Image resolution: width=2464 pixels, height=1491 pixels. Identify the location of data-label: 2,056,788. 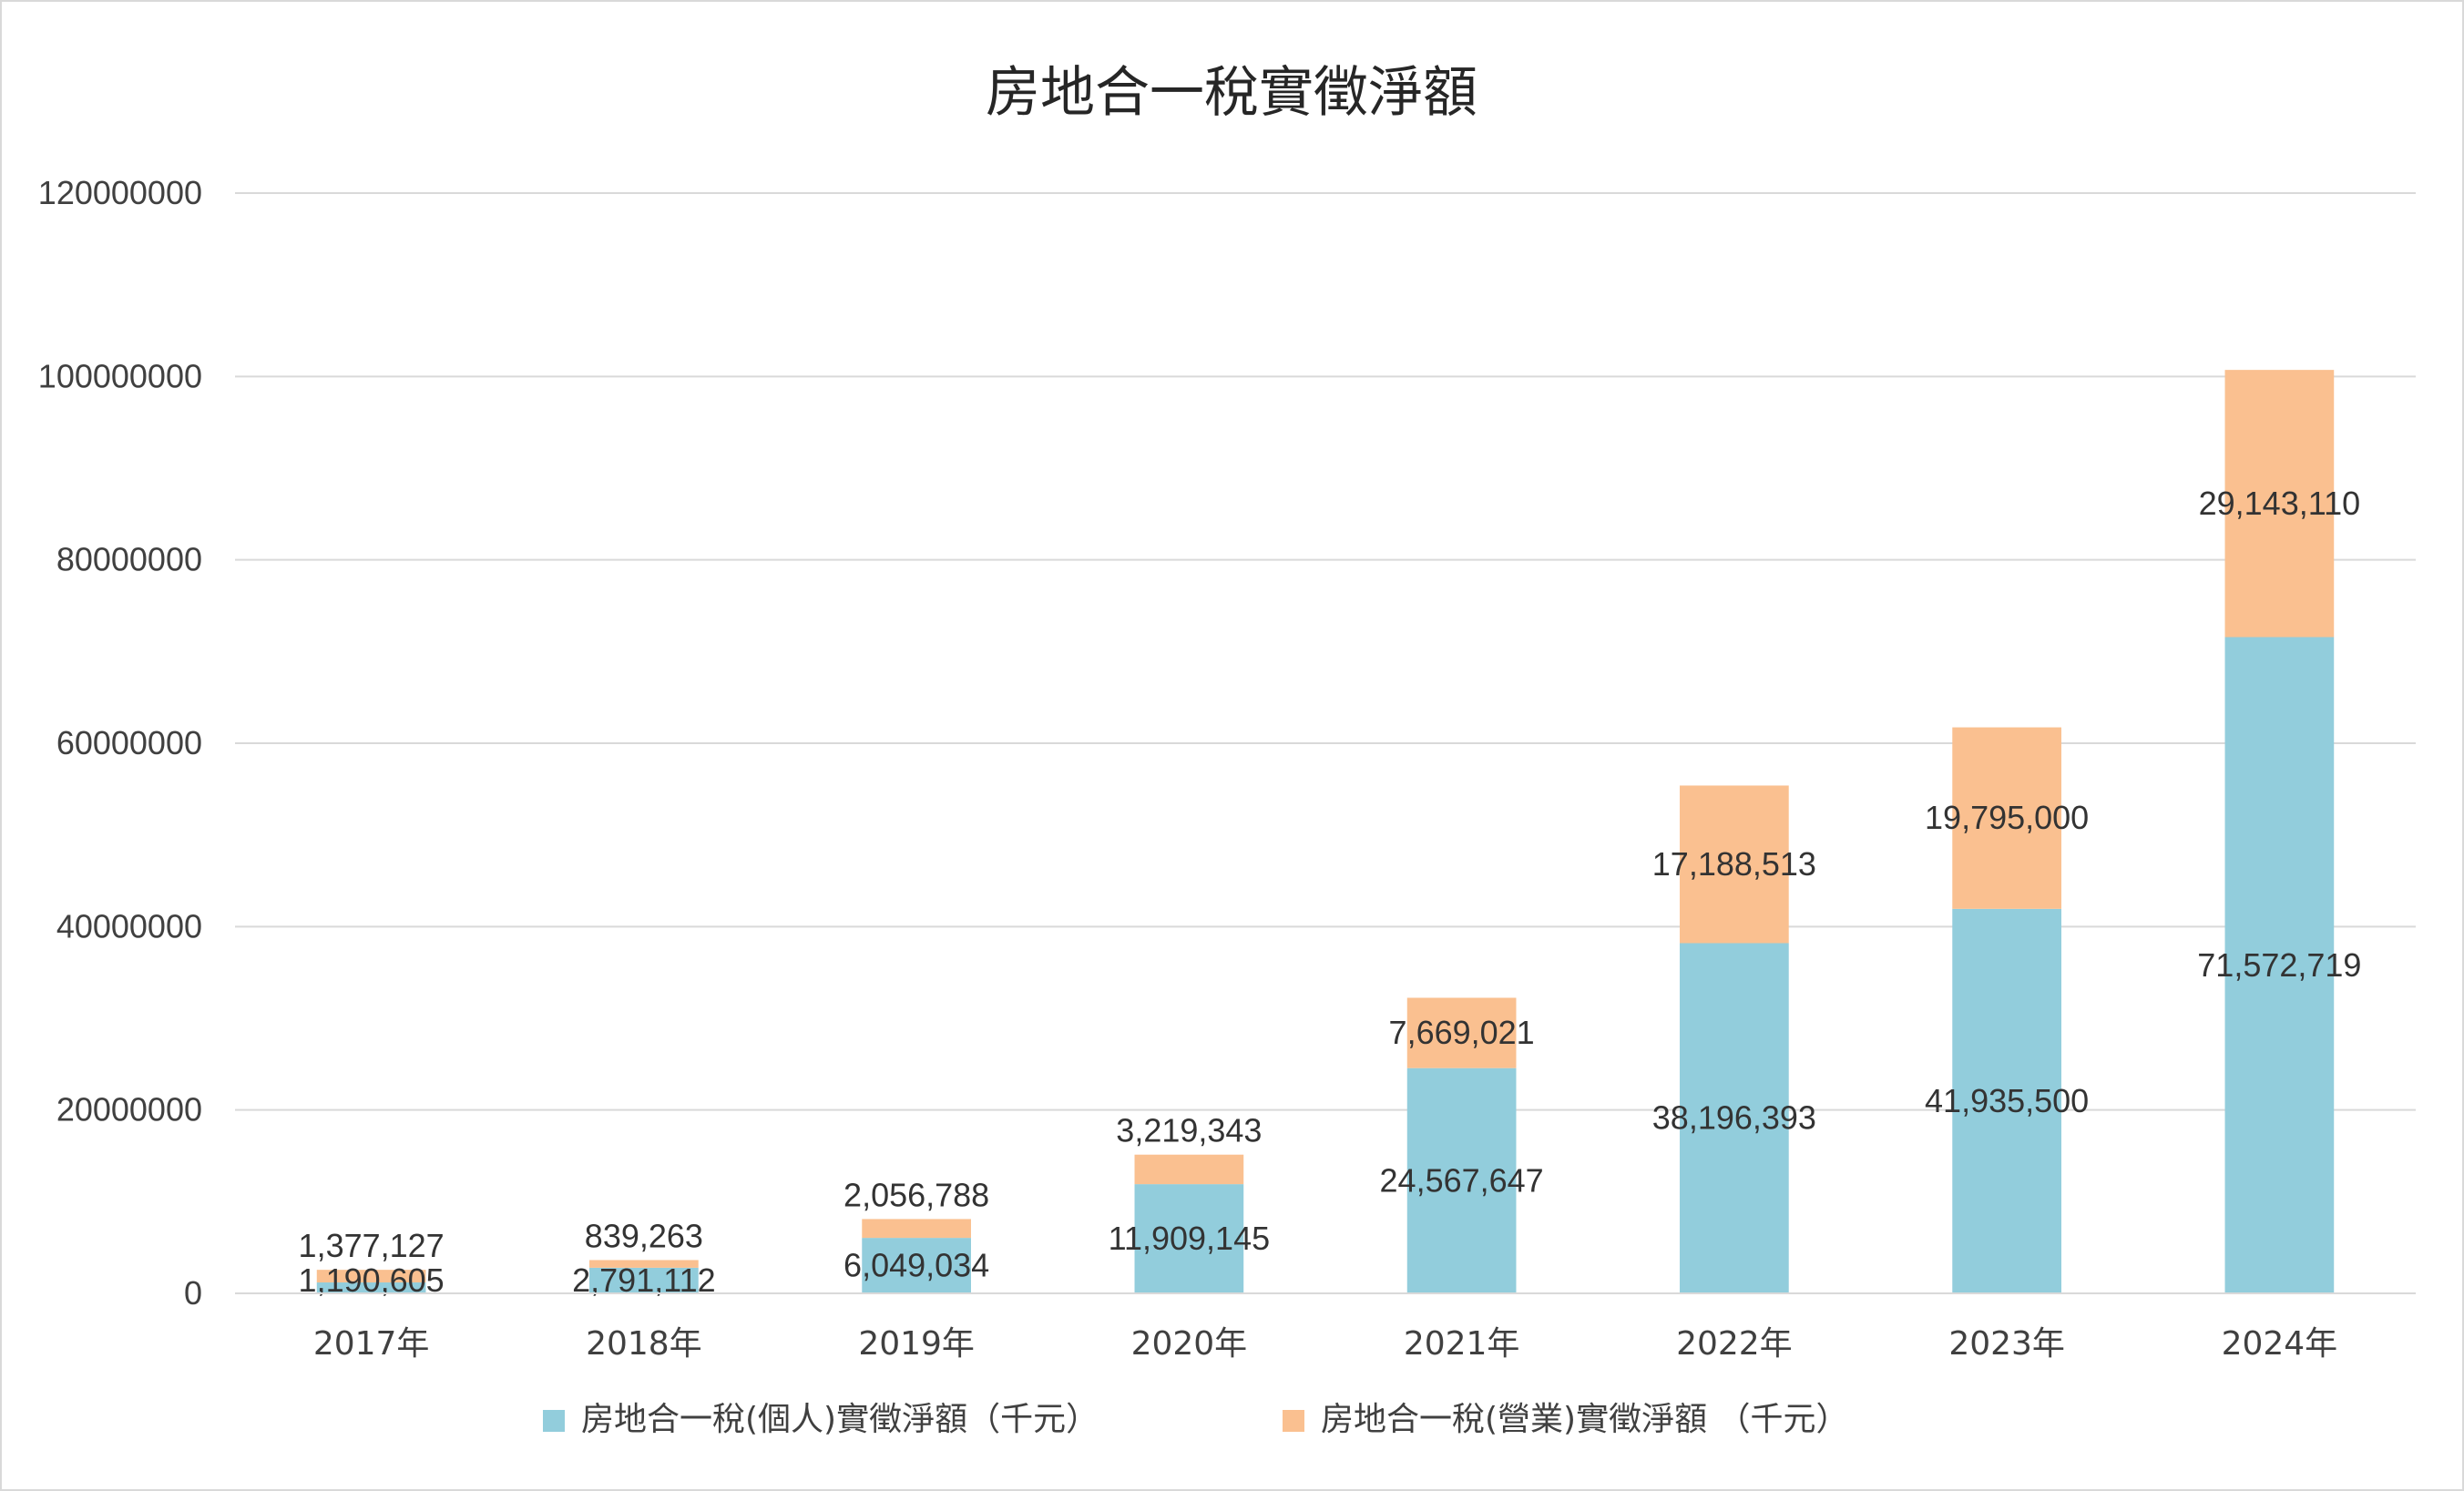
(916, 1194).